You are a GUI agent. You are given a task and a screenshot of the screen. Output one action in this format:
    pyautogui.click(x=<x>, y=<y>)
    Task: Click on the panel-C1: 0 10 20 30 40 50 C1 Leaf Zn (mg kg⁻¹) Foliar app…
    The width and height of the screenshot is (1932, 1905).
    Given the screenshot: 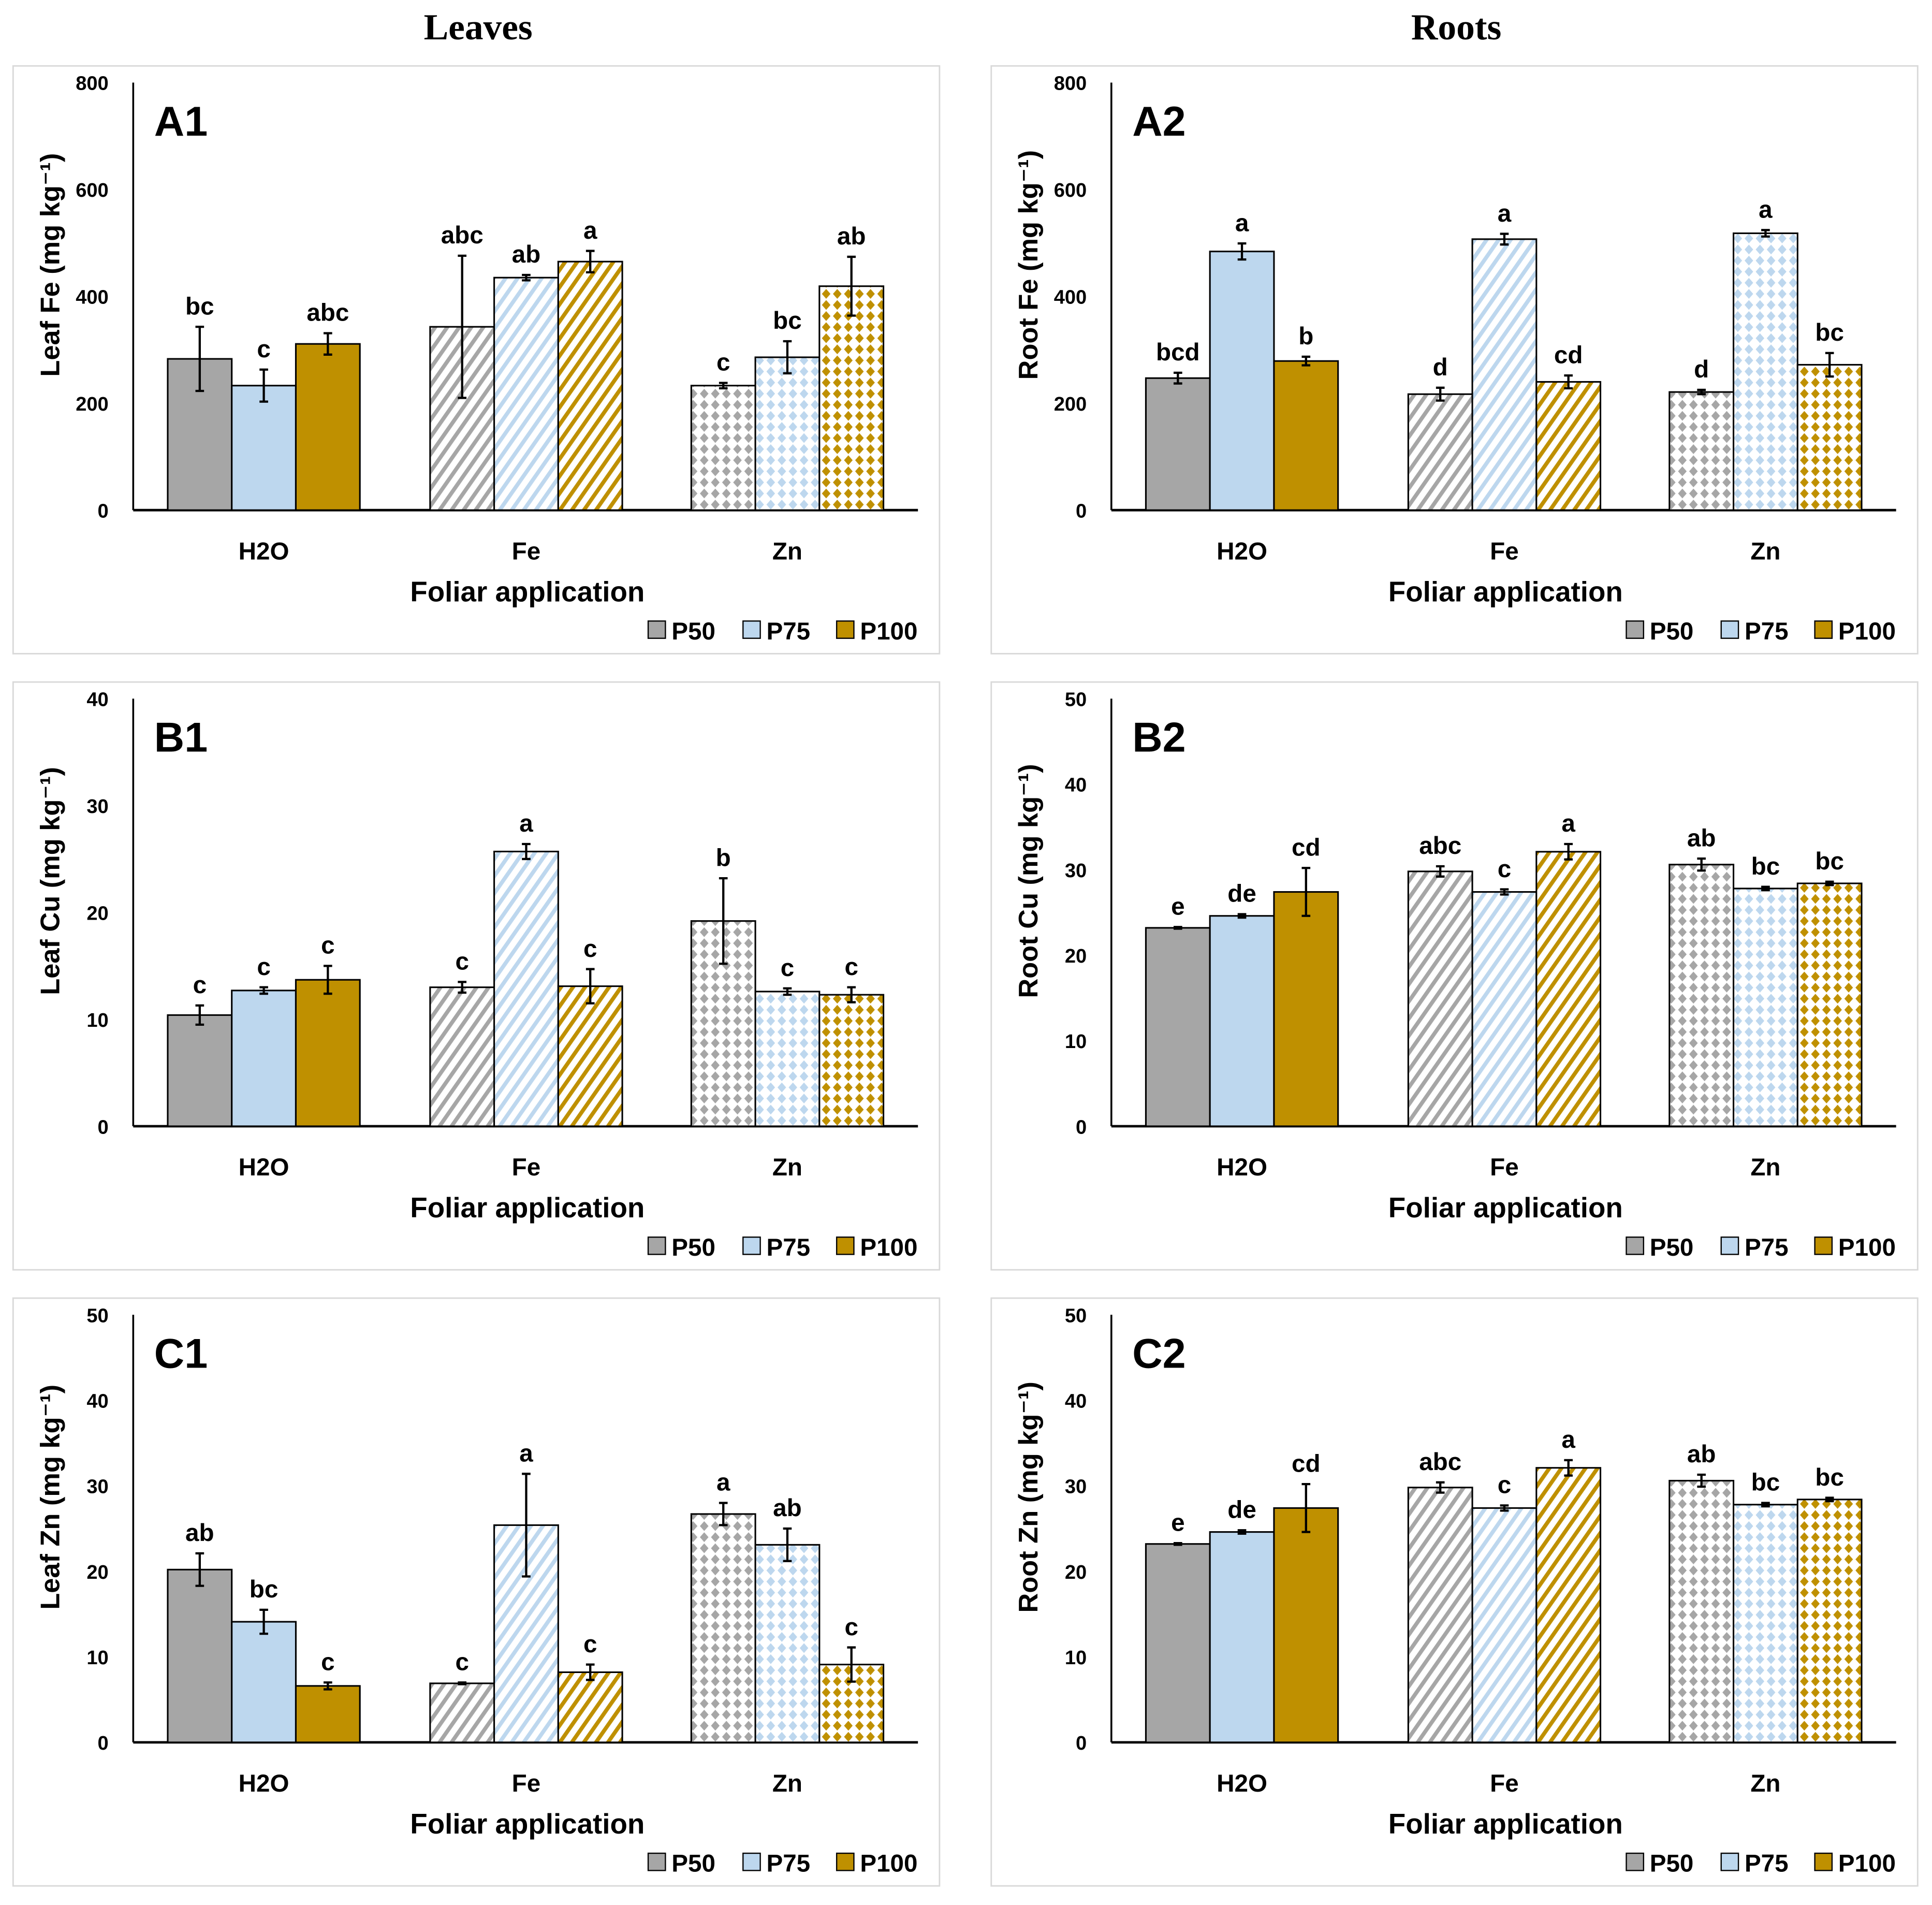 What is the action you would take?
    pyautogui.click(x=477, y=1592)
    